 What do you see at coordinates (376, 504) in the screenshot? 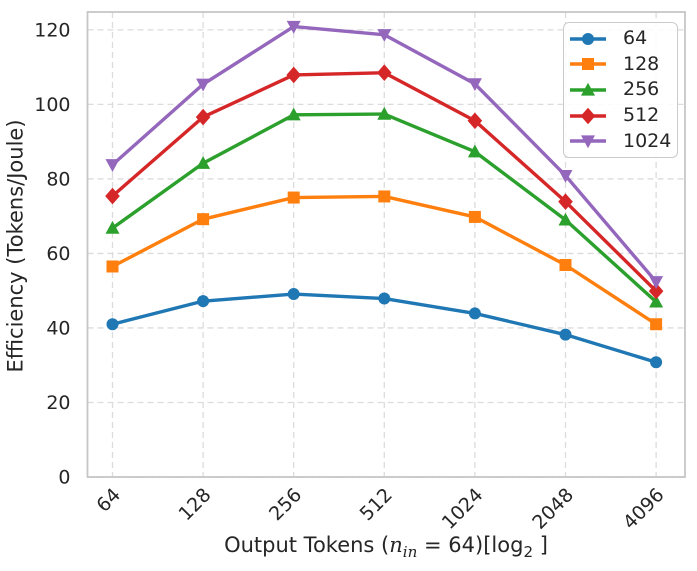
I see `x-tick-label: 512` at bounding box center [376, 504].